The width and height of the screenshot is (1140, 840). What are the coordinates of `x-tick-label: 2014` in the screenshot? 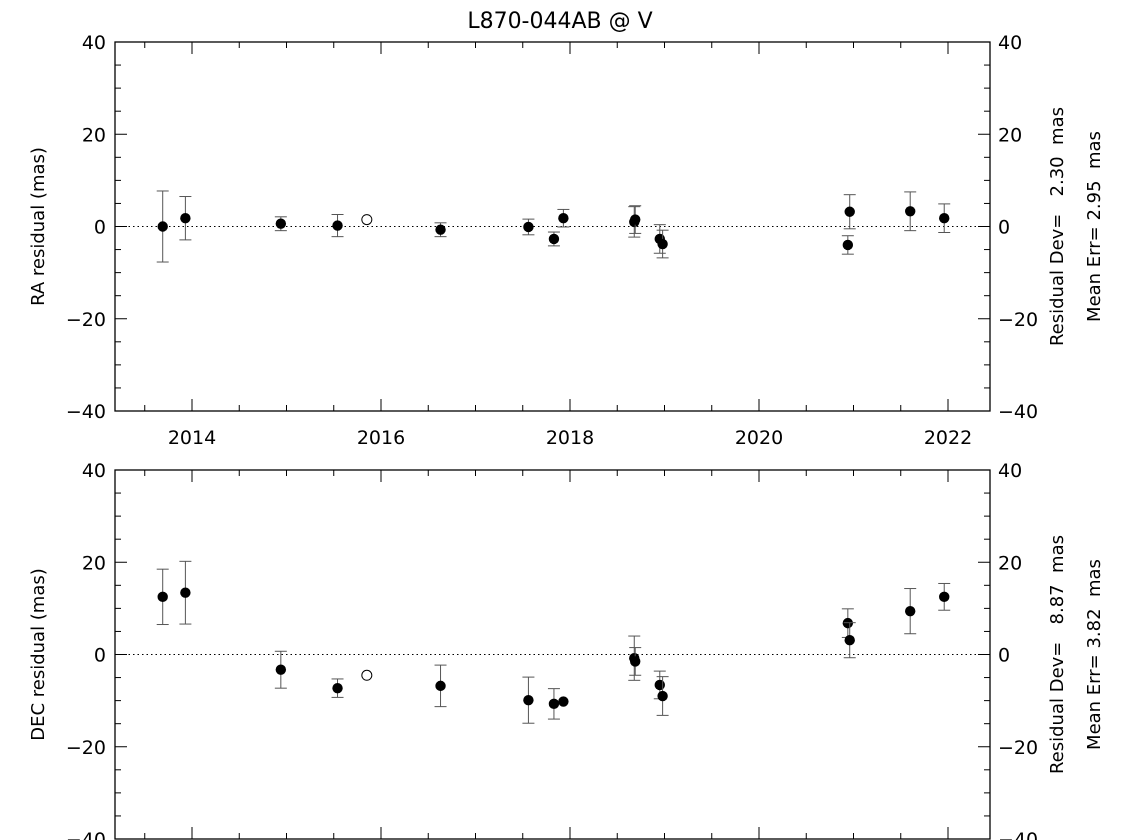 It's located at (192, 438).